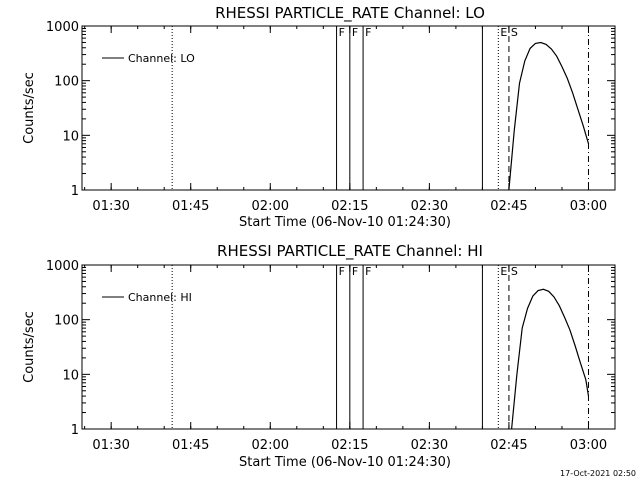 The width and height of the screenshot is (640, 480). I want to click on chart-title: RHESSI PARTICLE_RATE Channel: LO, so click(350, 13).